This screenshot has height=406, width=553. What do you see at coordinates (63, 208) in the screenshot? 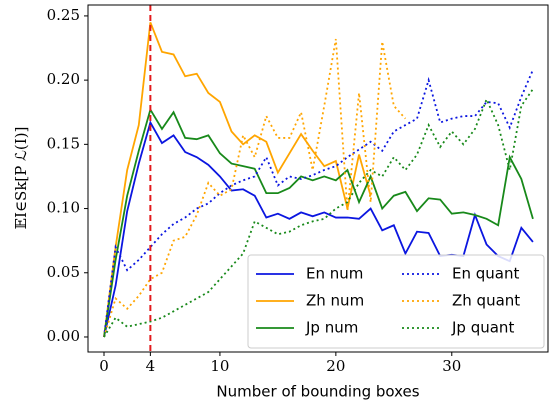
I see `y-tick-label: 0.10` at bounding box center [63, 208].